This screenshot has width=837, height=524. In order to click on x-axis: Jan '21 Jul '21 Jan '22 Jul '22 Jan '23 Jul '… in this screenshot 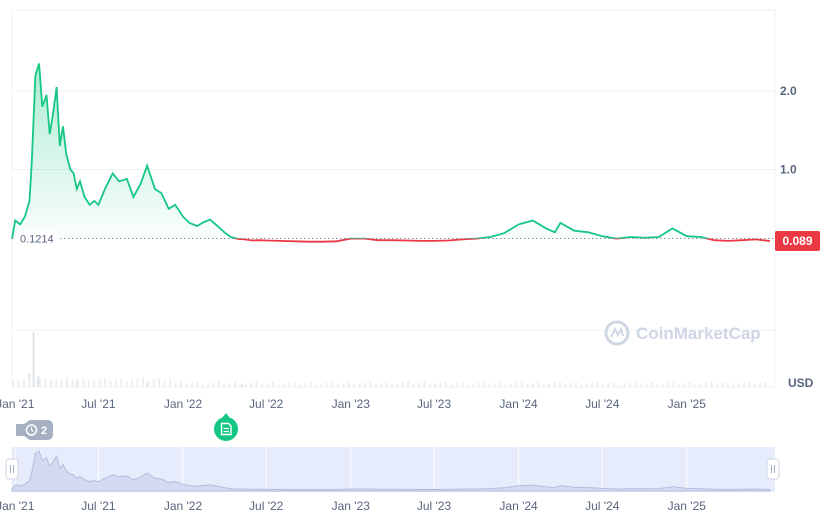, I will do `click(353, 404)`.